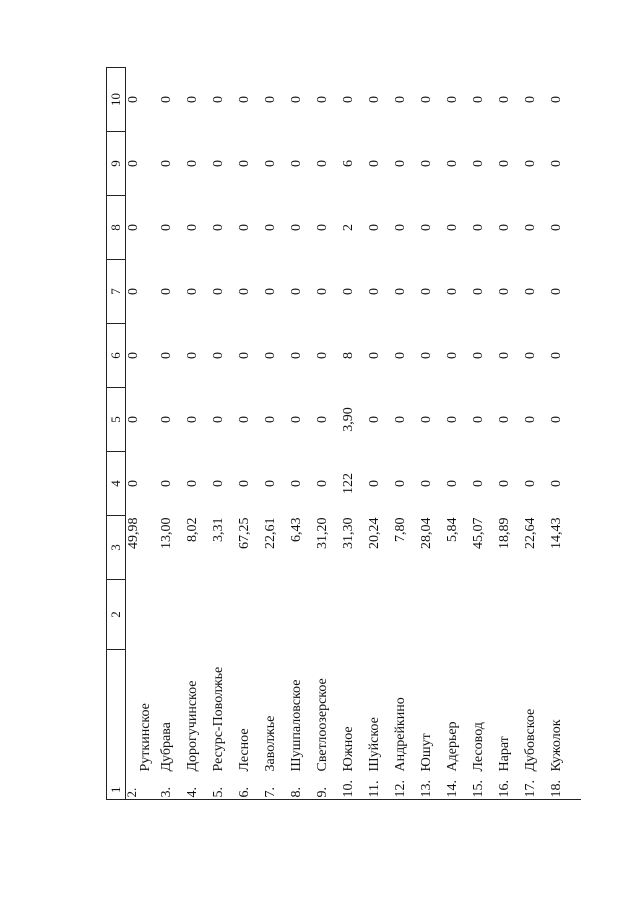  I want to click on row-name: Нарат, so click(504, 754).